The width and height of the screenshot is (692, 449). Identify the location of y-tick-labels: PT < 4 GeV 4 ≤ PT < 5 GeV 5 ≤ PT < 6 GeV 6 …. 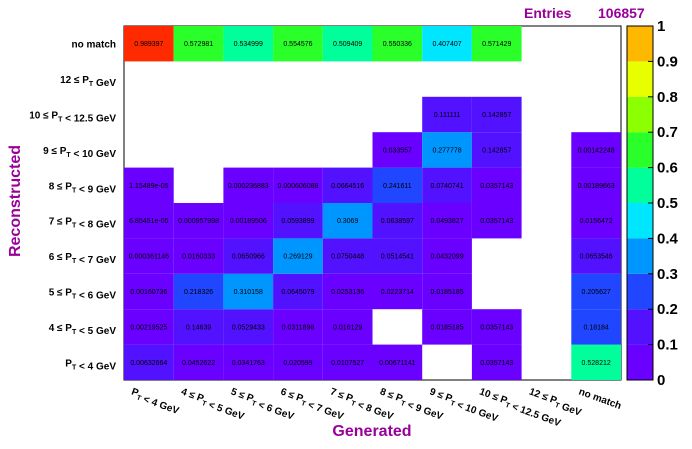
(72, 206).